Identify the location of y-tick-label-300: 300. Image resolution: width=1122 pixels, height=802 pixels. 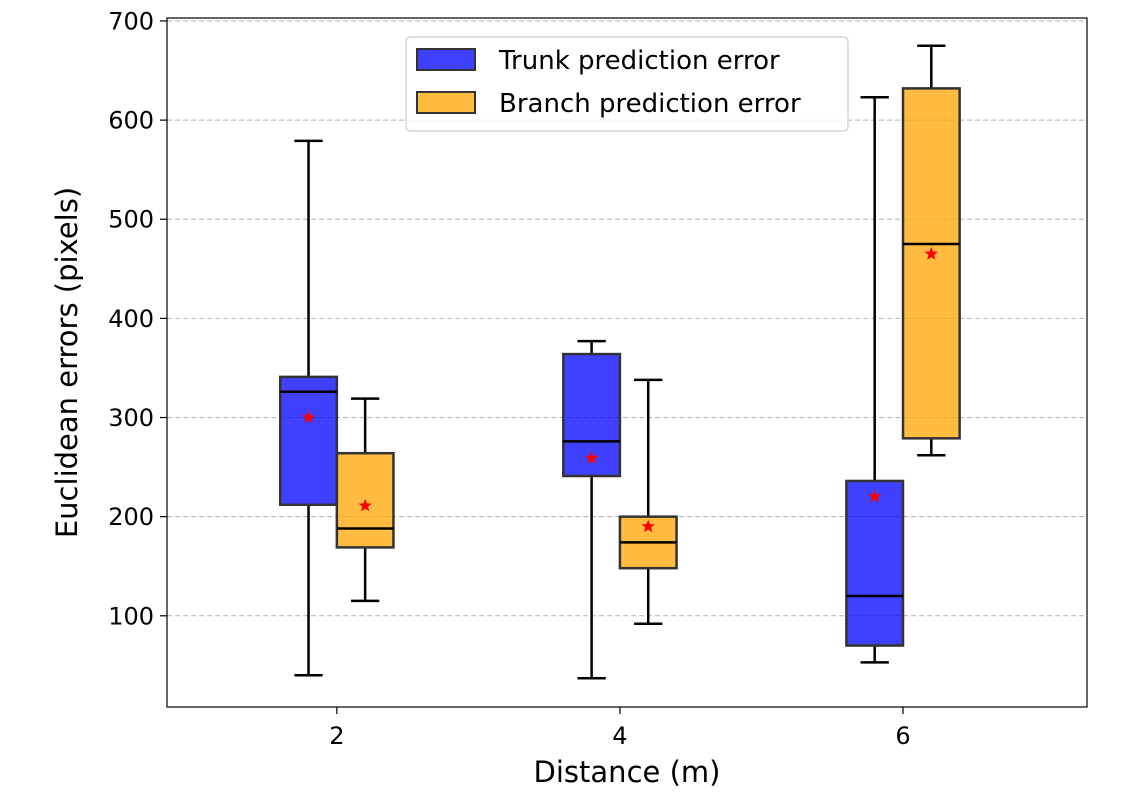
(131, 418).